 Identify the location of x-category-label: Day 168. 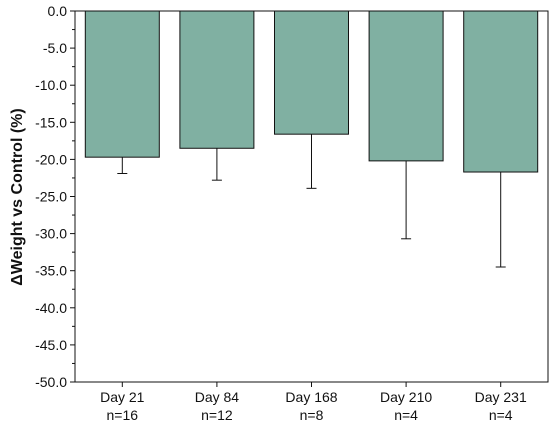
(311, 397).